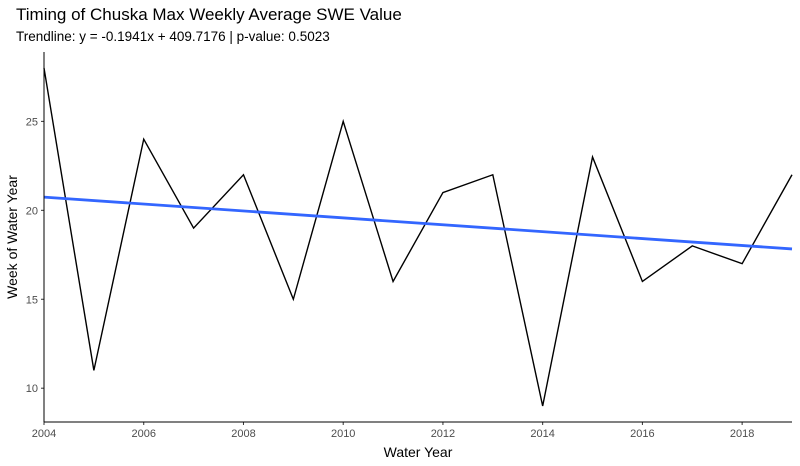  What do you see at coordinates (32, 122) in the screenshot?
I see `y-tick-label: 25` at bounding box center [32, 122].